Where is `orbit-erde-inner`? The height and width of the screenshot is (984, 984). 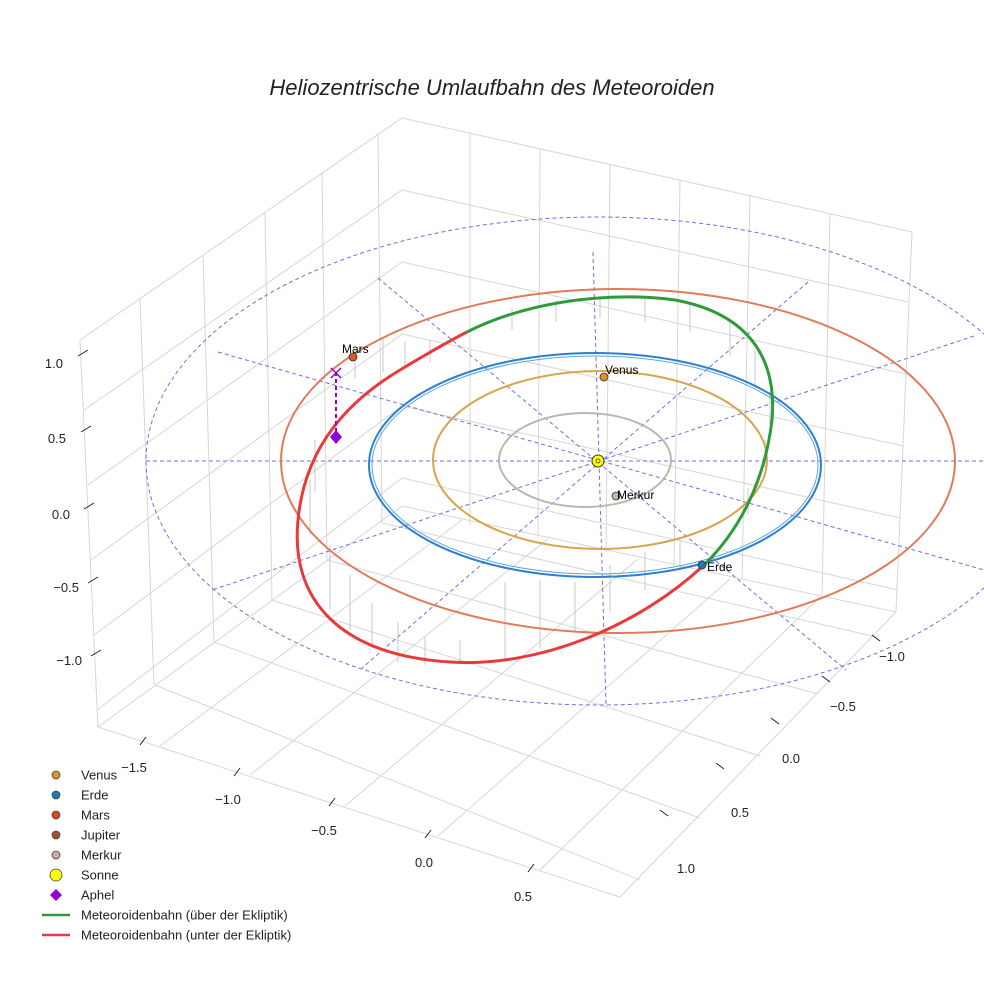 orbit-erde-inner is located at coordinates (595, 465).